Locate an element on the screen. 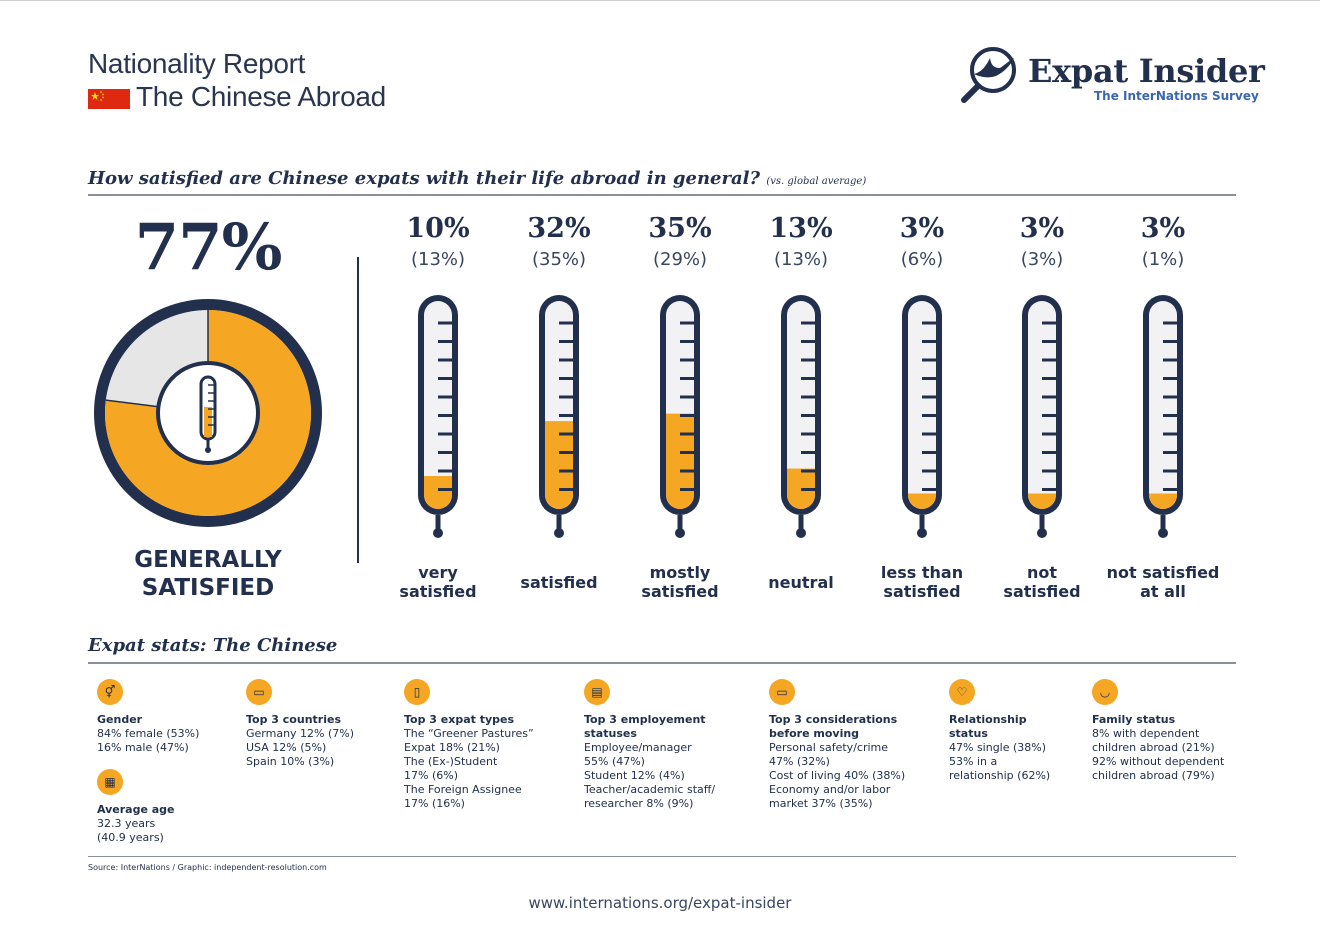  stat-value: 92% without dependent is located at coordinates (1158, 761).